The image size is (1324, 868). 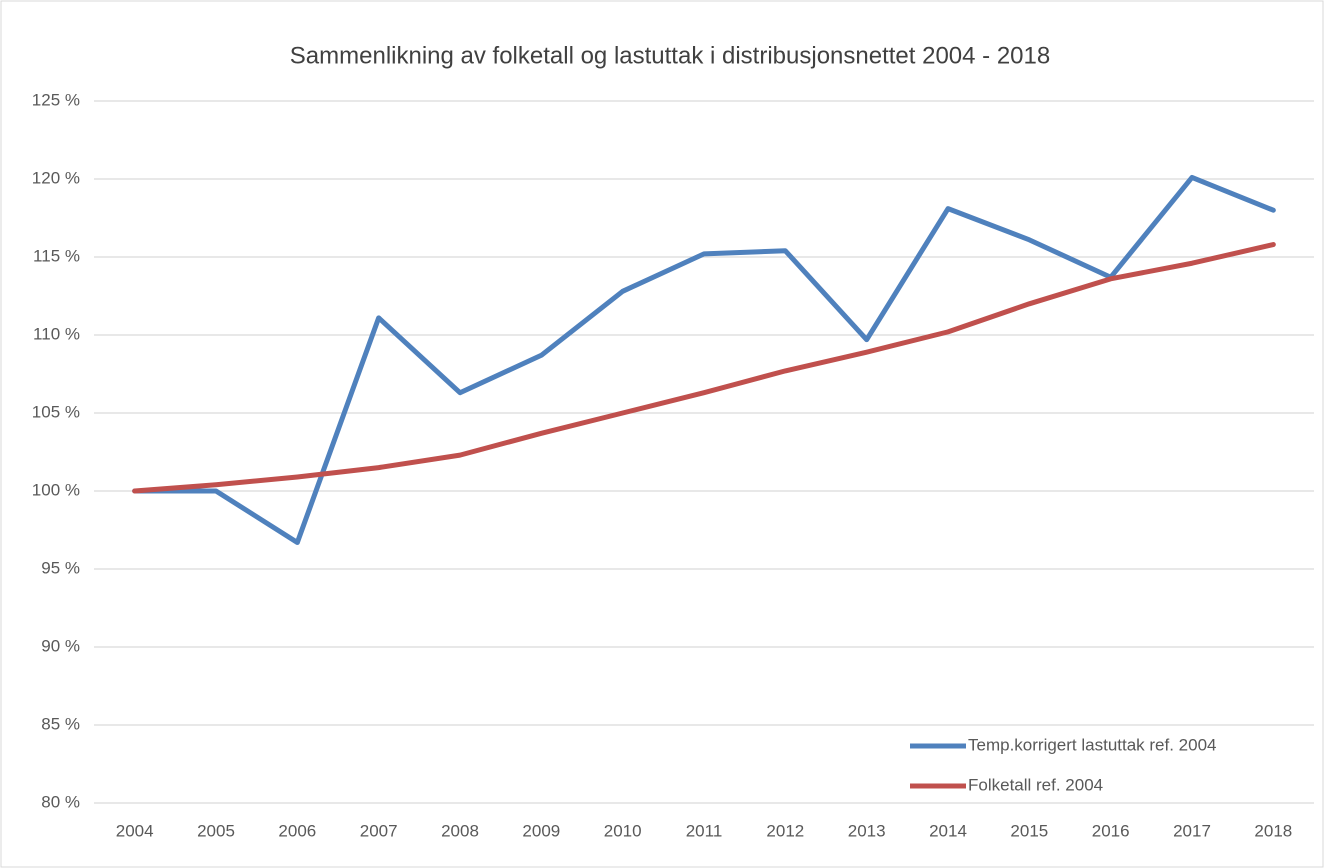 I want to click on x-tick-label: 2015, so click(x=1029, y=830).